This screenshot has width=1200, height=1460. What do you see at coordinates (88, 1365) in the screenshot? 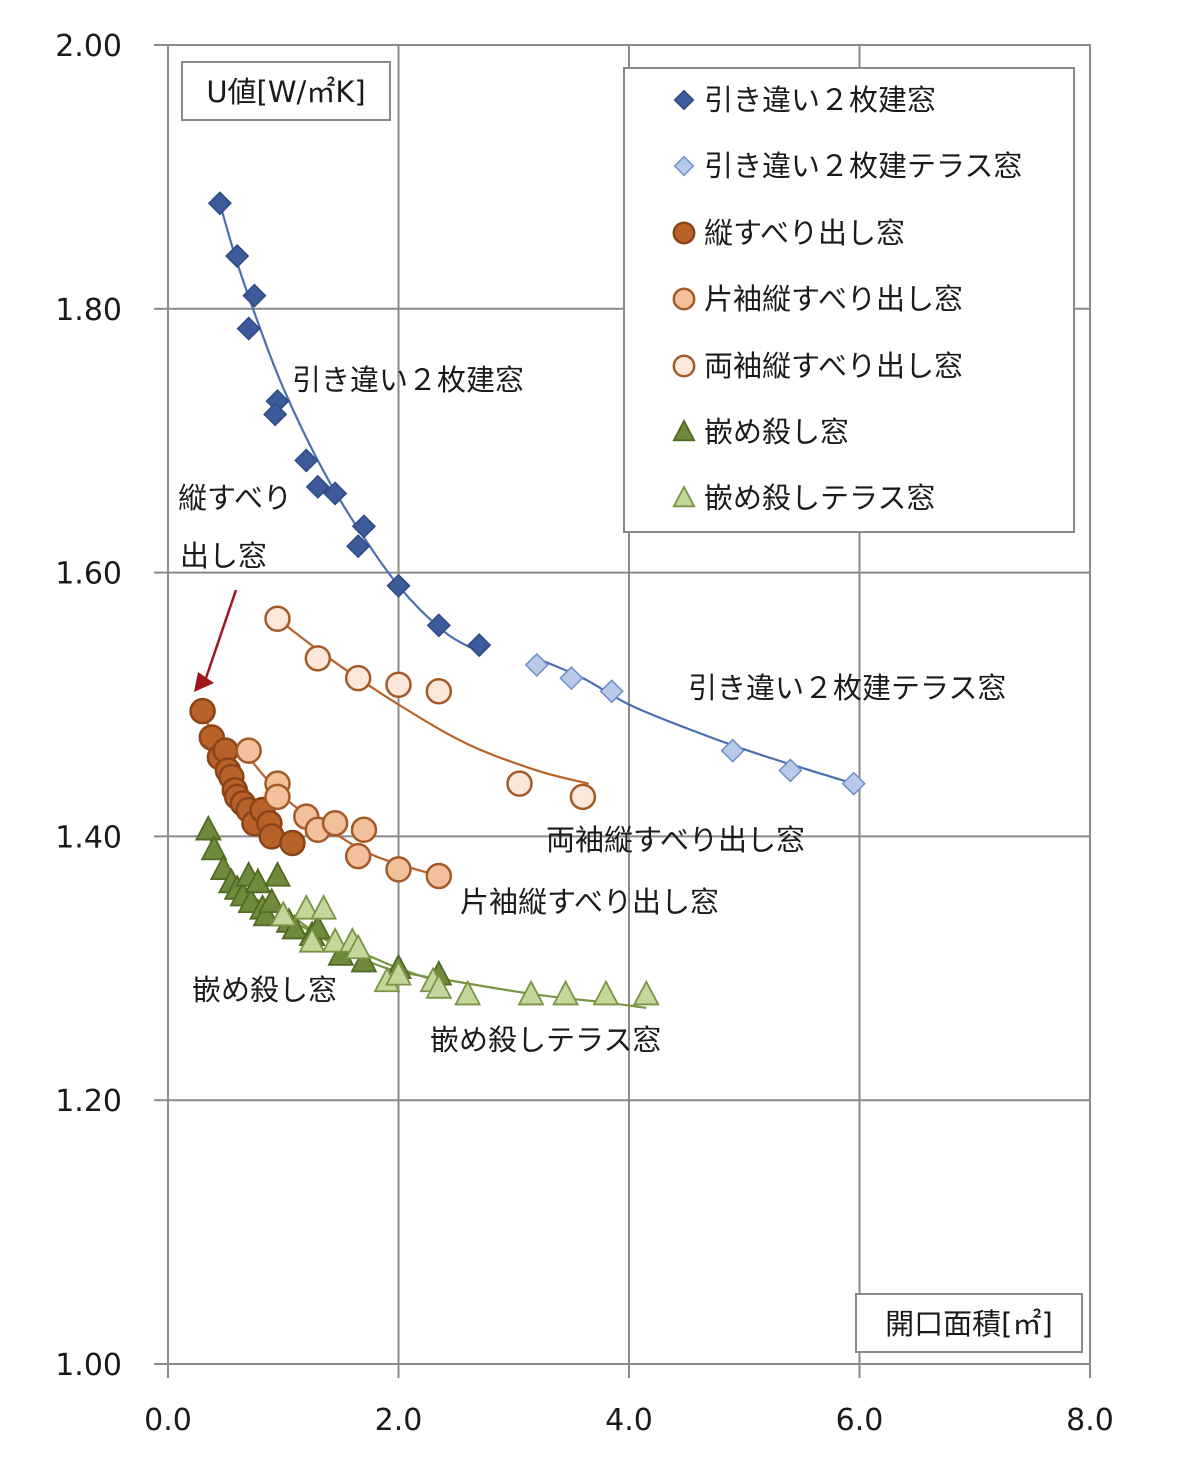
I see `y-tick-label: 1.00` at bounding box center [88, 1365].